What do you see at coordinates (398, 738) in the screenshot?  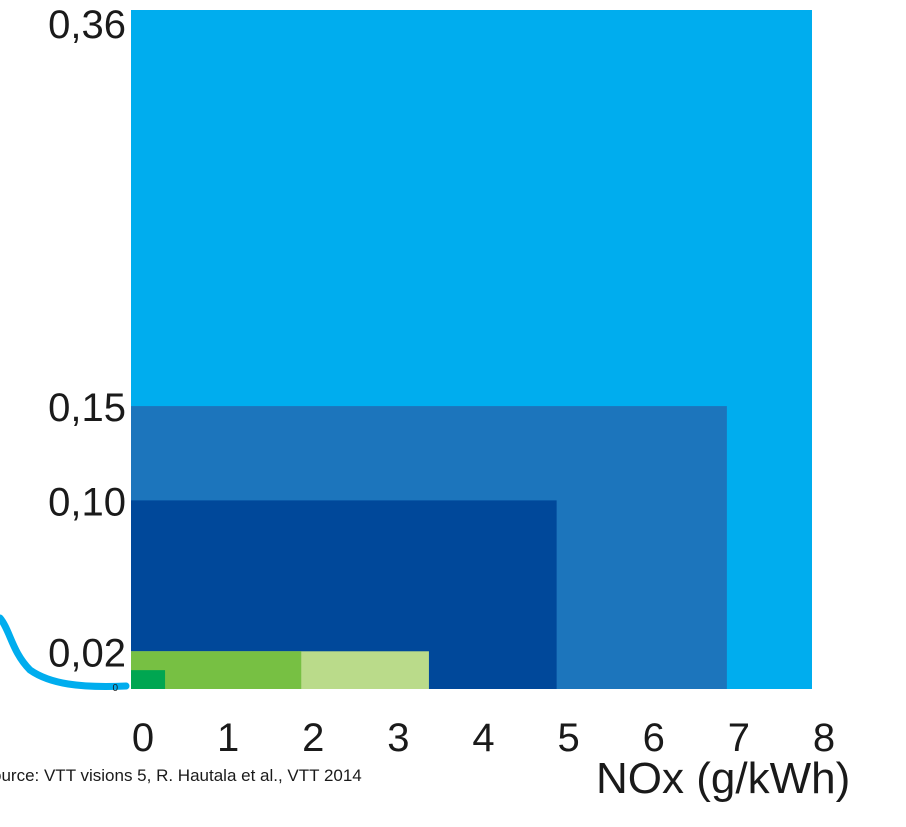 I see `x-tick-label: 3` at bounding box center [398, 738].